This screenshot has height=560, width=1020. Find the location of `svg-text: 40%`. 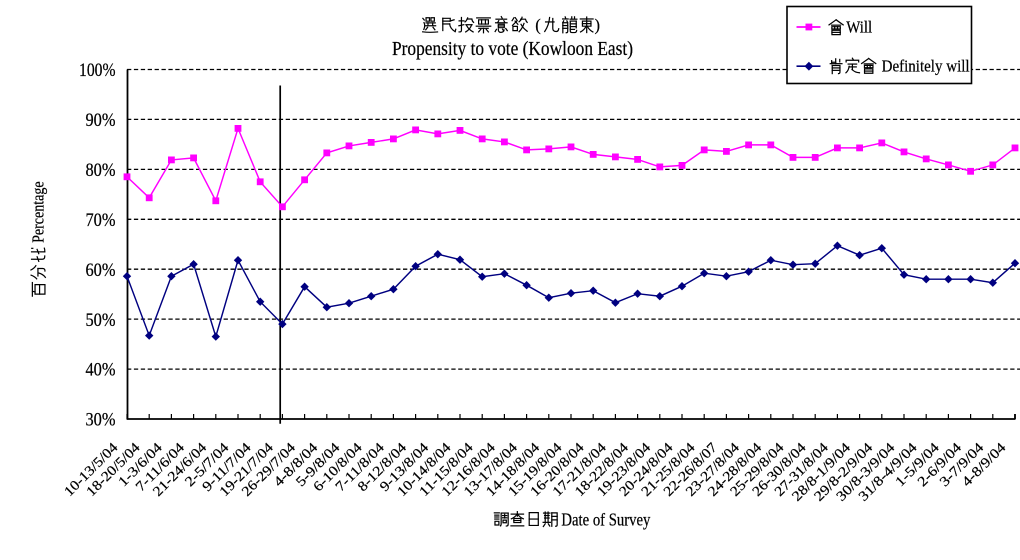

svg-text: 40% is located at coordinates (101, 371).